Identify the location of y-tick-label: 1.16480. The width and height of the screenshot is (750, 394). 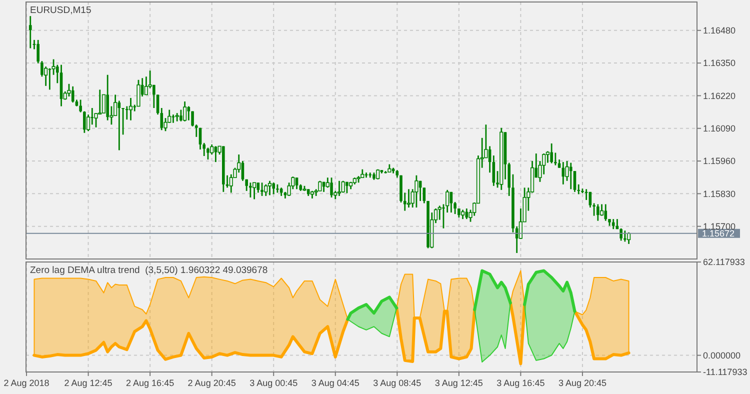
(719, 31).